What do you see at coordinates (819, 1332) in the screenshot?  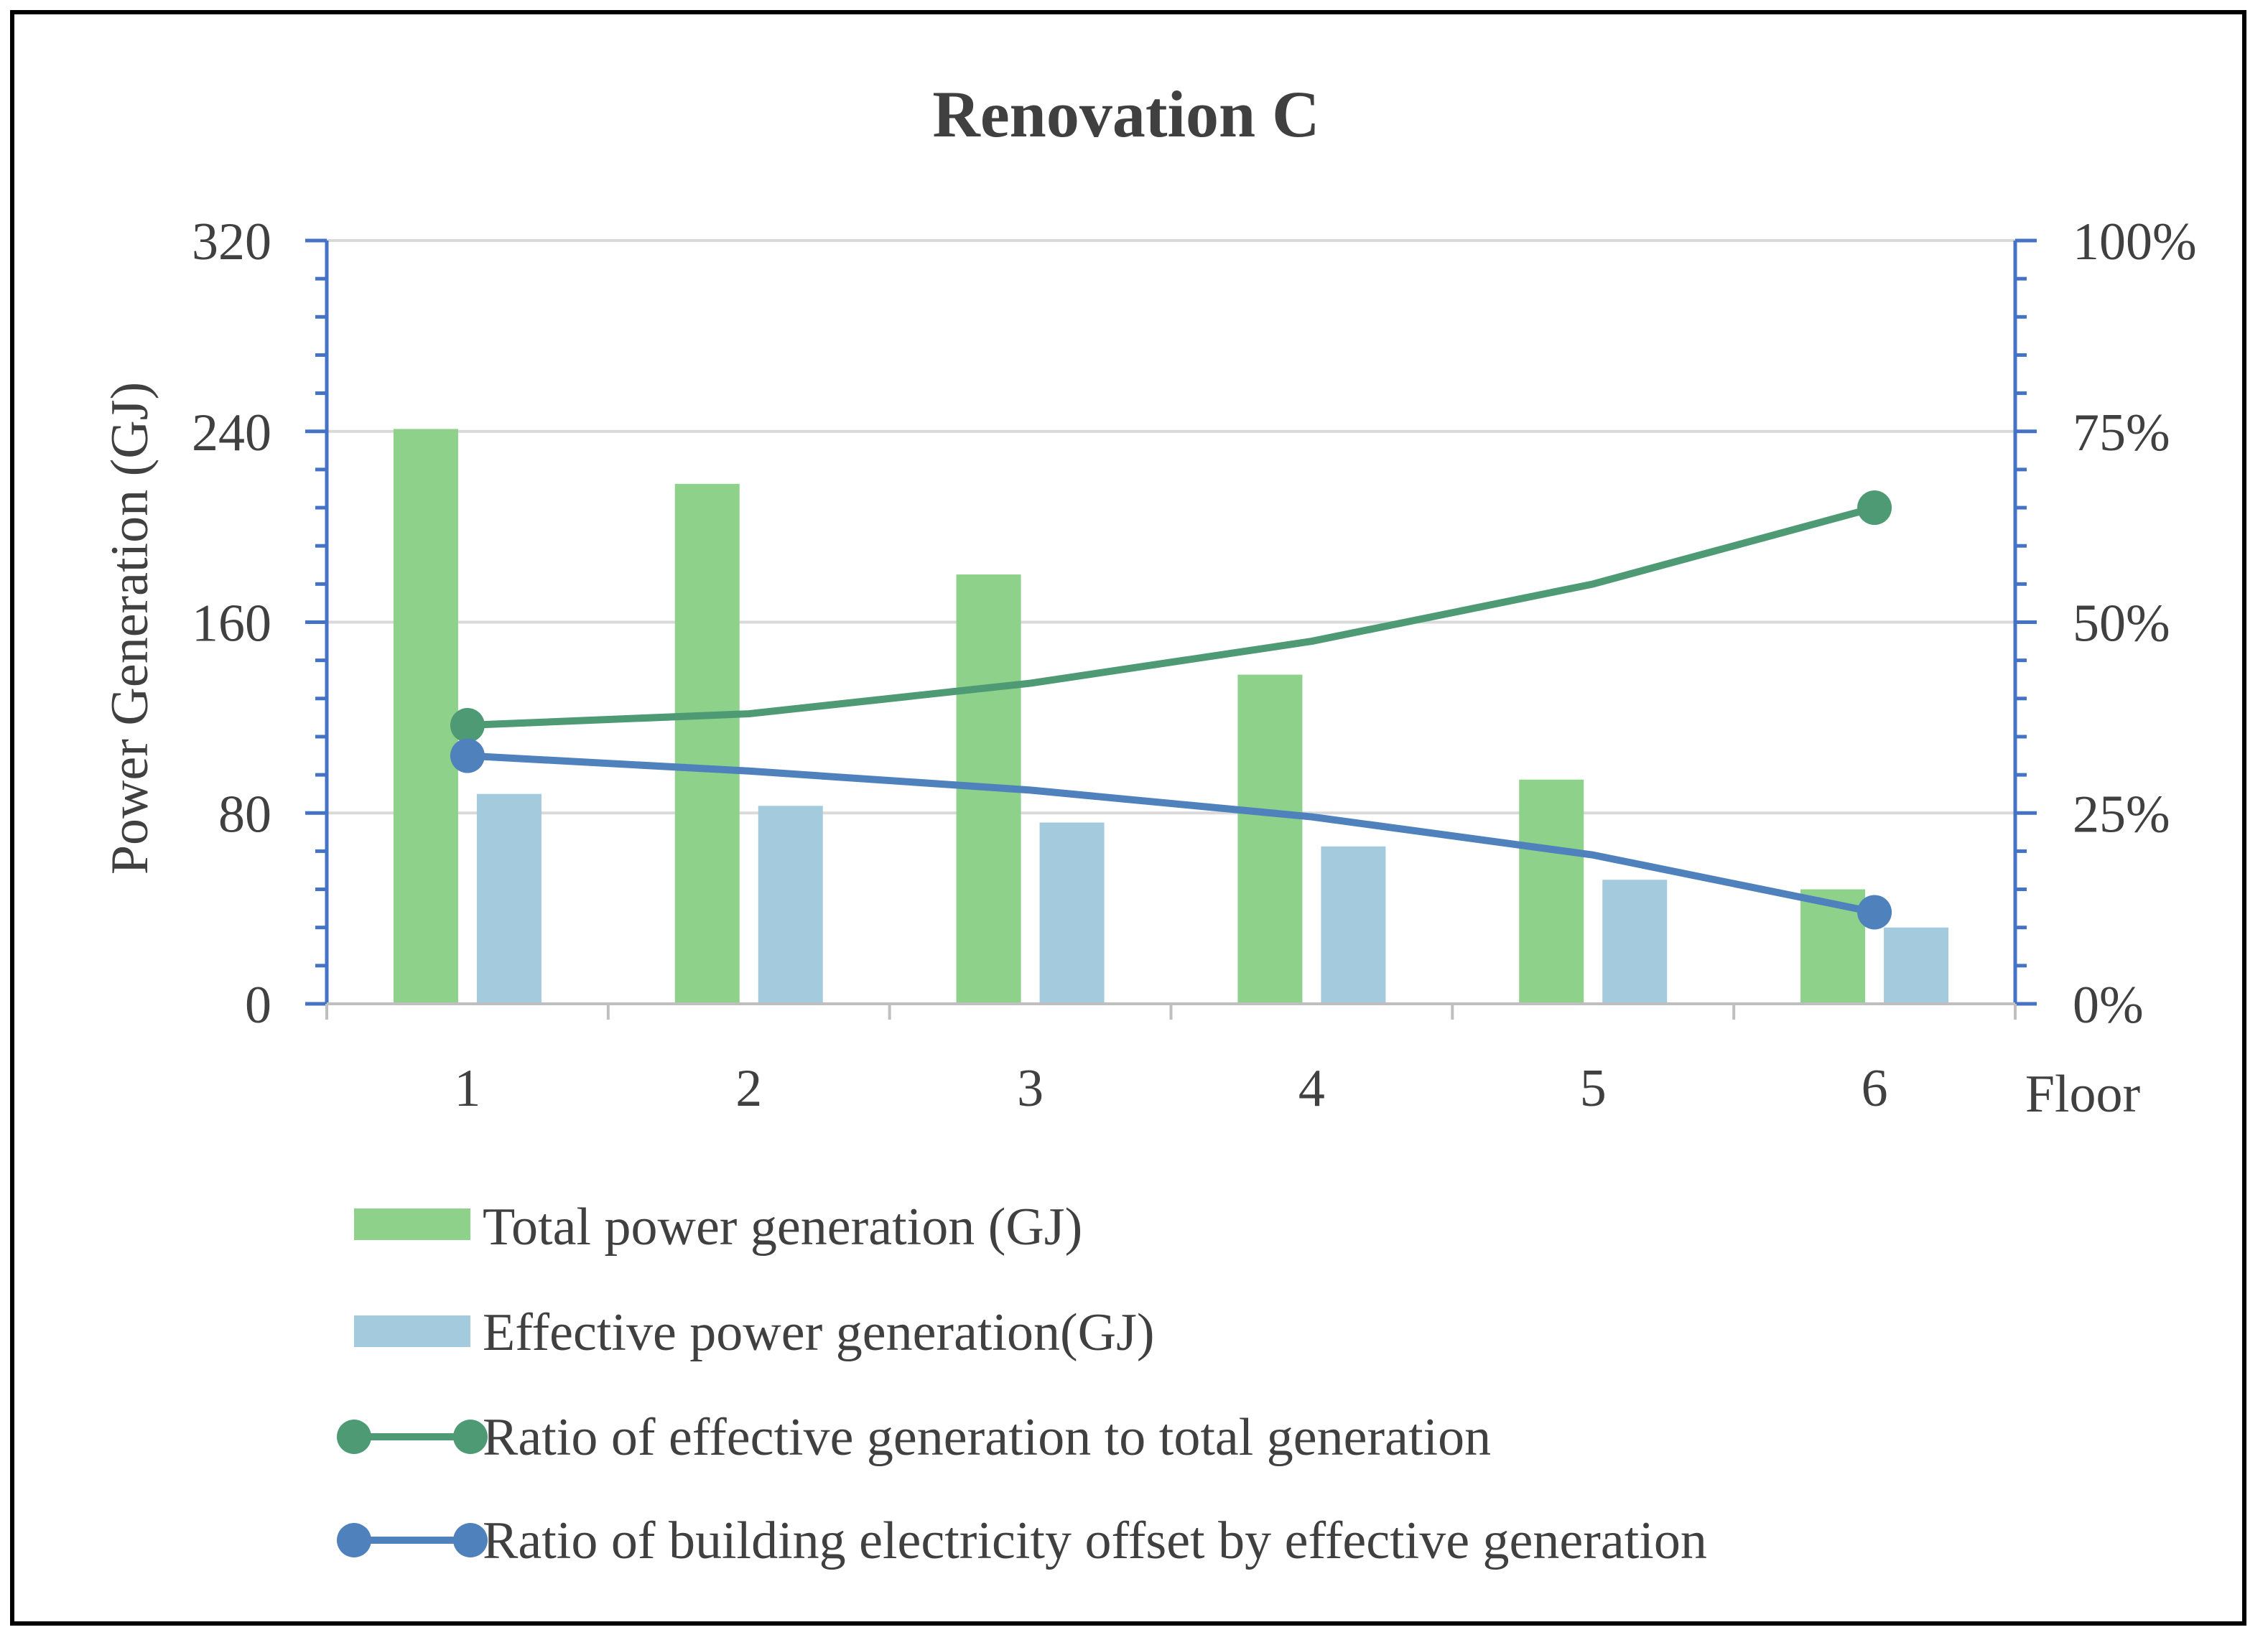 I see `legend-label-effective: Effective power generation(GJ)` at bounding box center [819, 1332].